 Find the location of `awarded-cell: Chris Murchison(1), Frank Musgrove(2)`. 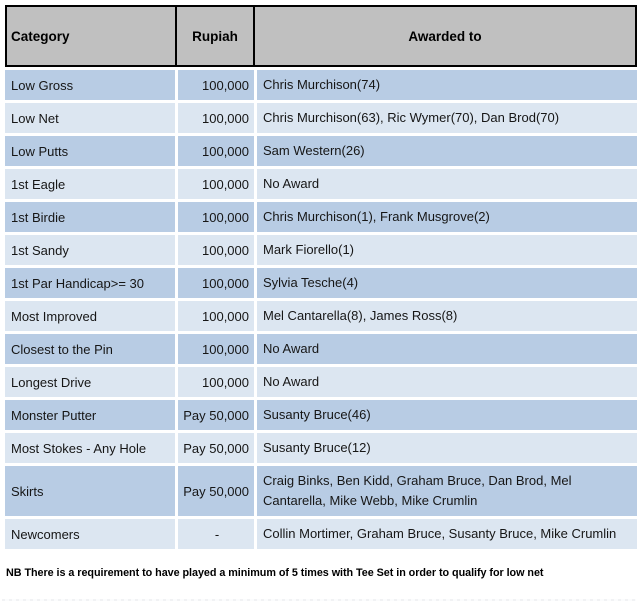

awarded-cell: Chris Murchison(1), Frank Musgrove(2) is located at coordinates (447, 217).